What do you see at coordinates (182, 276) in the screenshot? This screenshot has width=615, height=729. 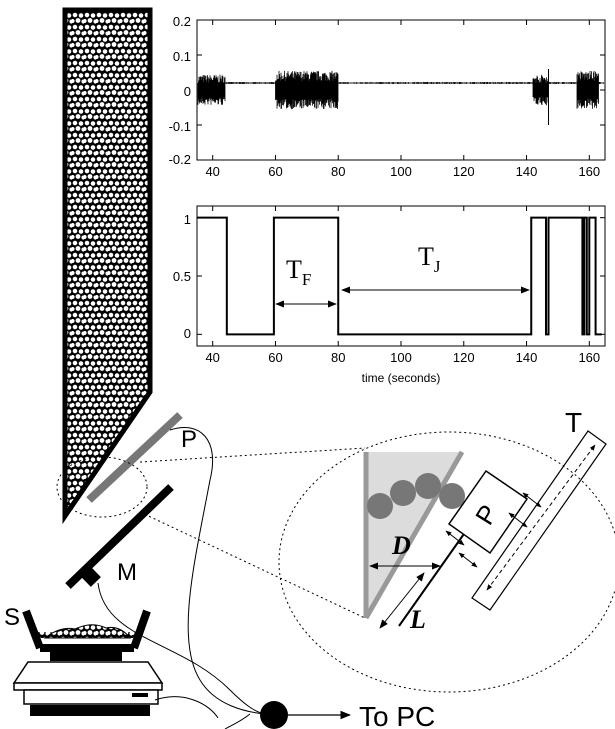 I see `bottom-y-tick-1: 0.5` at bounding box center [182, 276].